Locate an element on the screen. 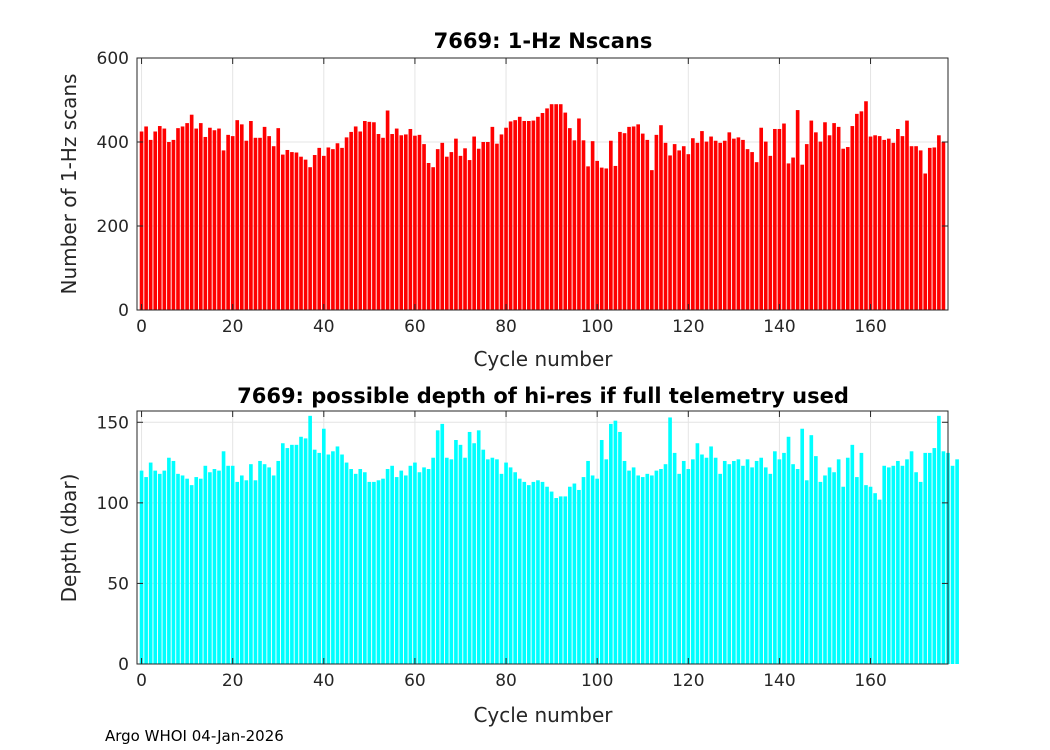 This screenshot has height=750, width=1050. top-x-tick-label: 60 is located at coordinates (415, 327).